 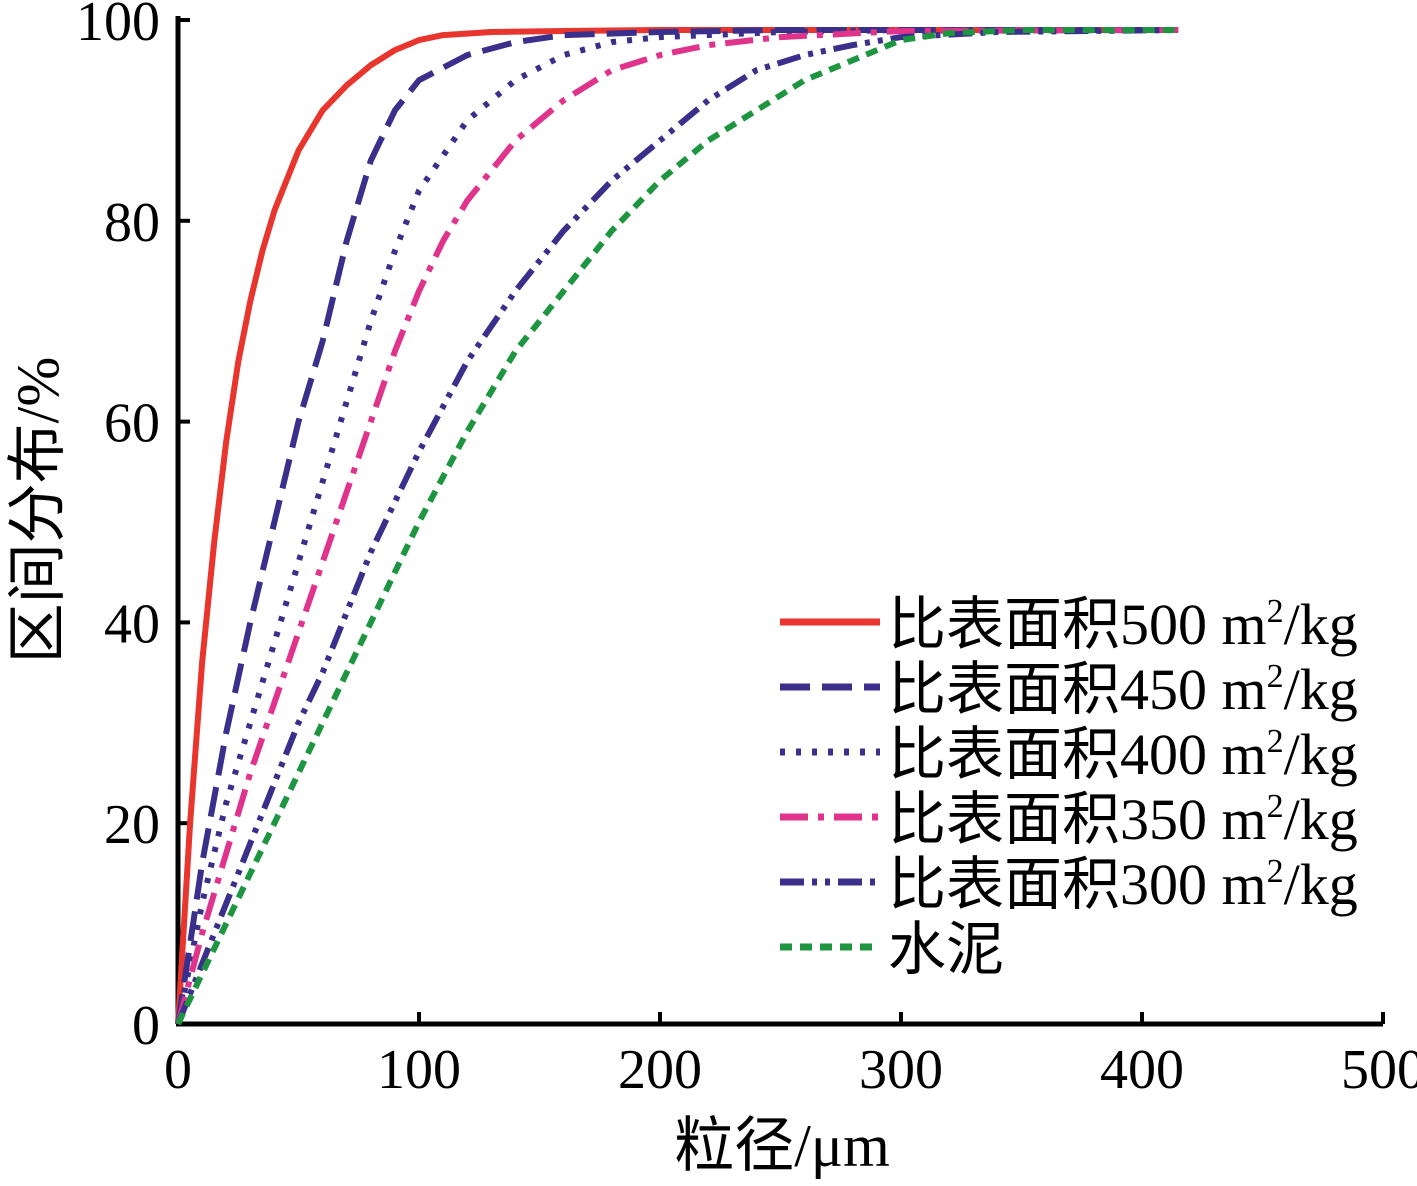 What do you see at coordinates (38, 510) in the screenshot?
I see `y-axis-title: 区间分布/%` at bounding box center [38, 510].